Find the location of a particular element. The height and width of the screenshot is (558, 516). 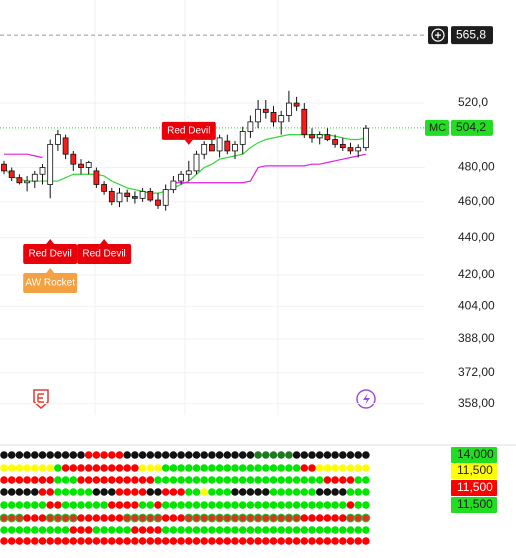

current-tag is located at coordinates (472, 127).